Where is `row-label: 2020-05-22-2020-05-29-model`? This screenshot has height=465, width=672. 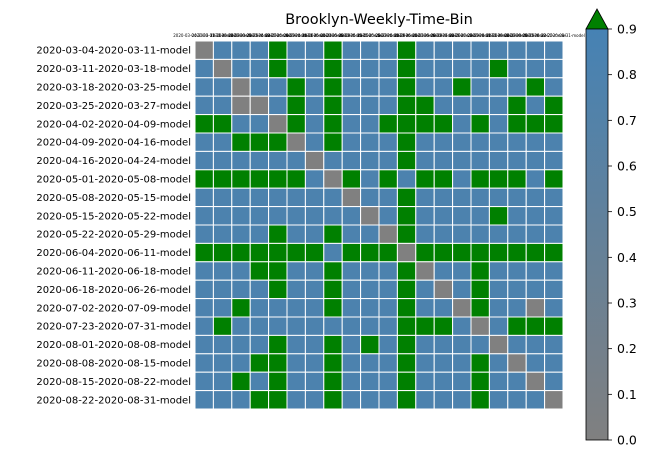
row-label: 2020-05-22-2020-05-29-model is located at coordinates (113, 235).